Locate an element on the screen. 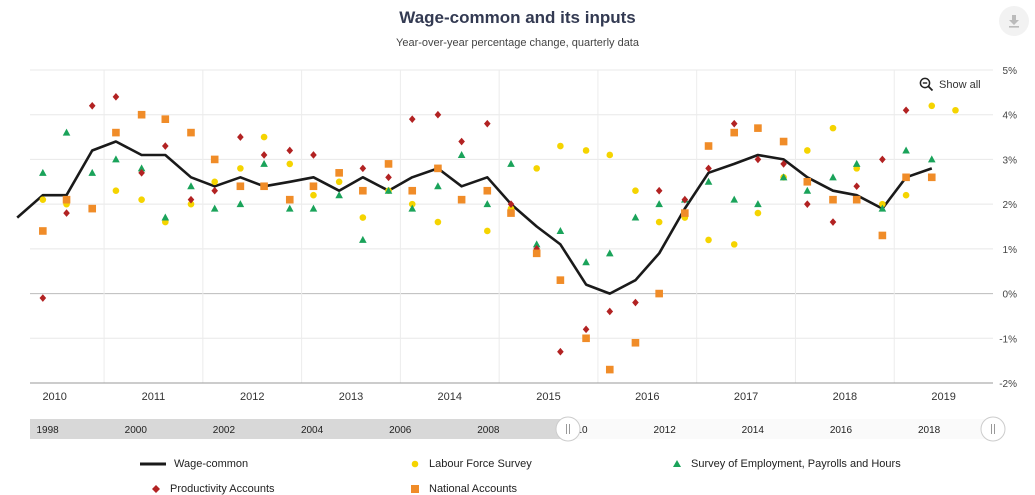  navigator-selected-range is located at coordinates (780, 429).